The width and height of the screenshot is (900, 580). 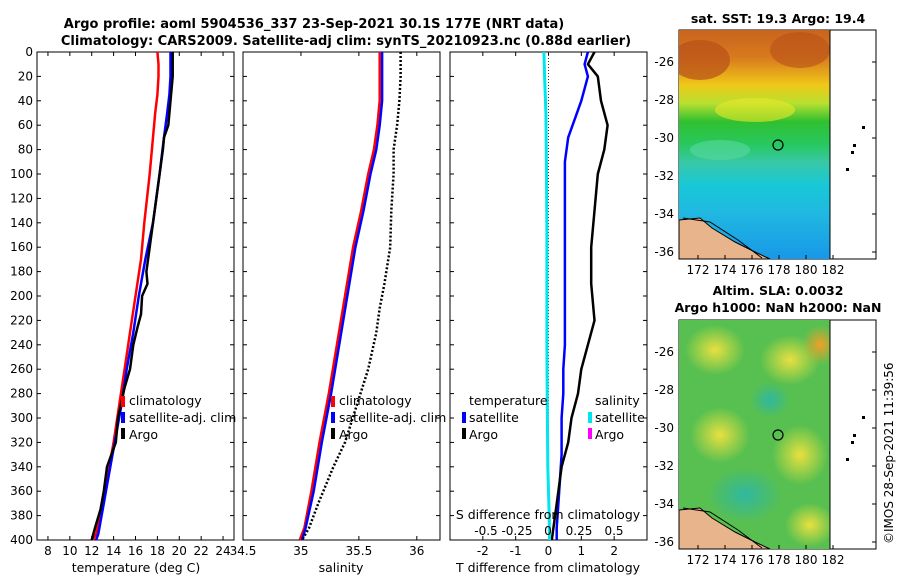 What do you see at coordinates (816, 345) in the screenshot?
I see `sla-peak-patch` at bounding box center [816, 345].